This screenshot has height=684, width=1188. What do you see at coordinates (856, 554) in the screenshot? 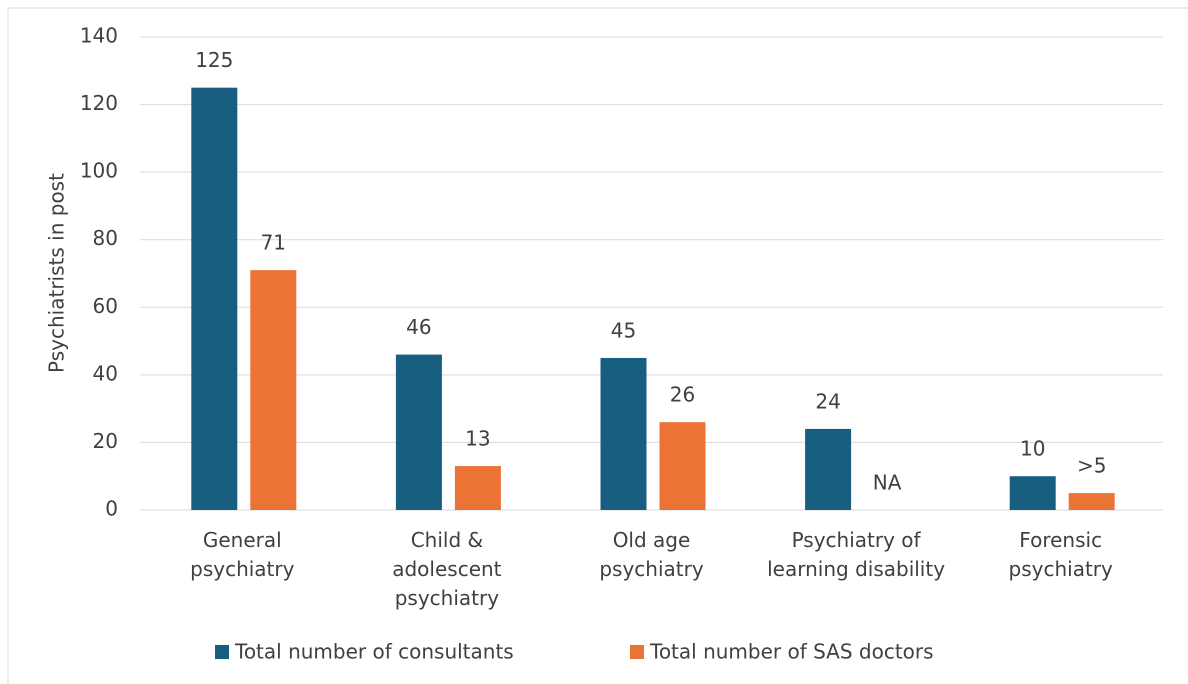
I see `x-tick-label: Psychiatry of learning disability` at bounding box center [856, 554].